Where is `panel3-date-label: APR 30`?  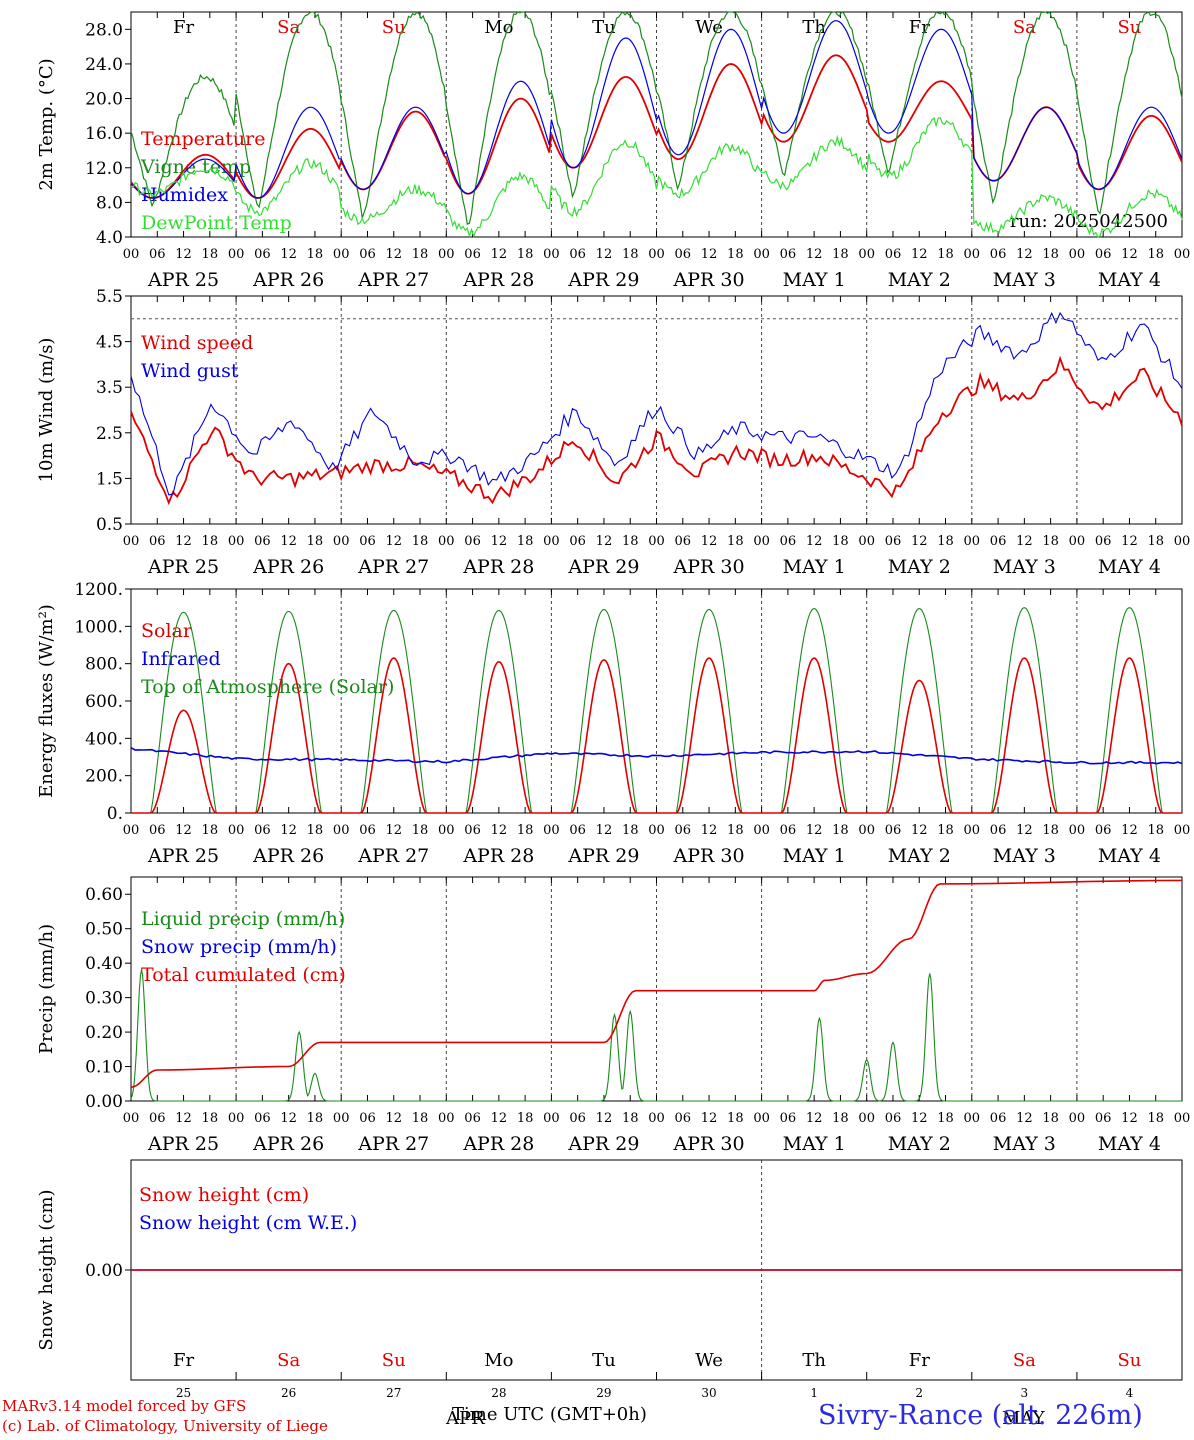
panel3-date-label: APR 30 is located at coordinates (709, 856).